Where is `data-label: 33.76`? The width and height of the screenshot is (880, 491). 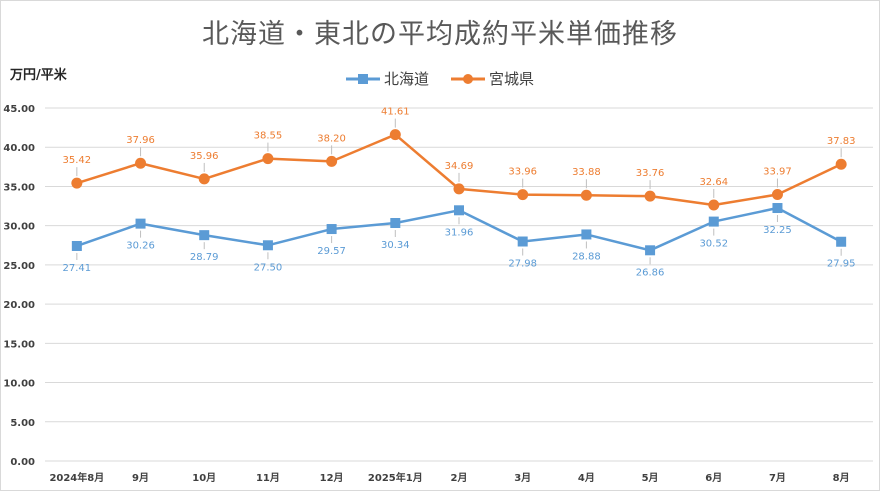
data-label: 33.76 is located at coordinates (650, 173).